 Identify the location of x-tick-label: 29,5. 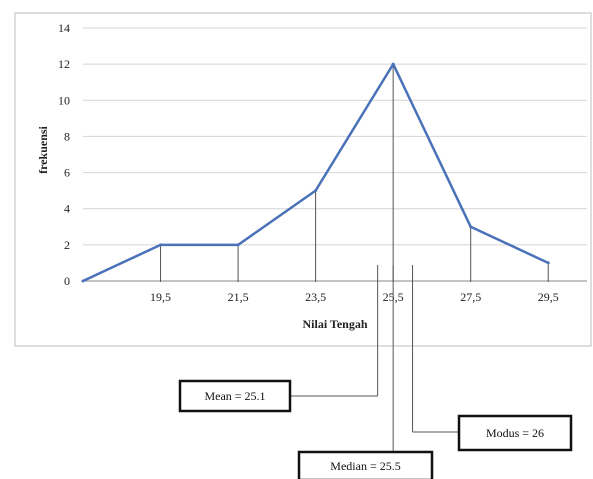
(548, 297).